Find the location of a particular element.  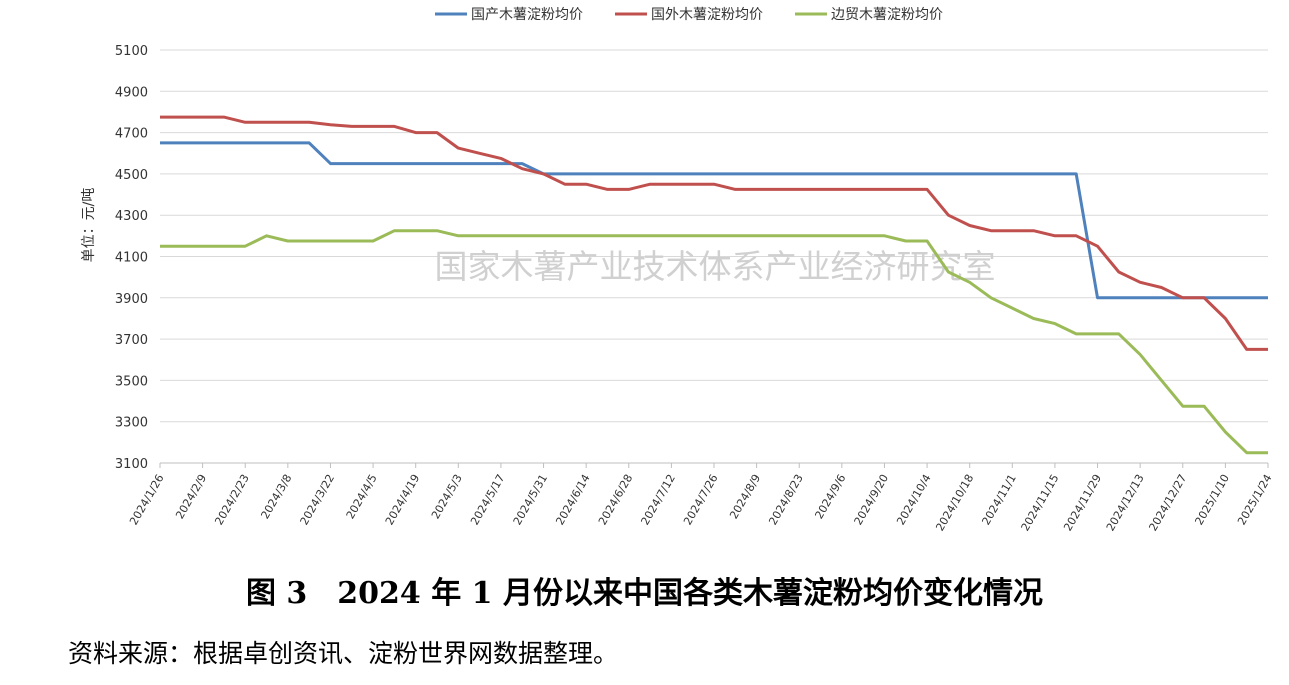

x-tick-label: 2024/6/28 is located at coordinates (615, 499).